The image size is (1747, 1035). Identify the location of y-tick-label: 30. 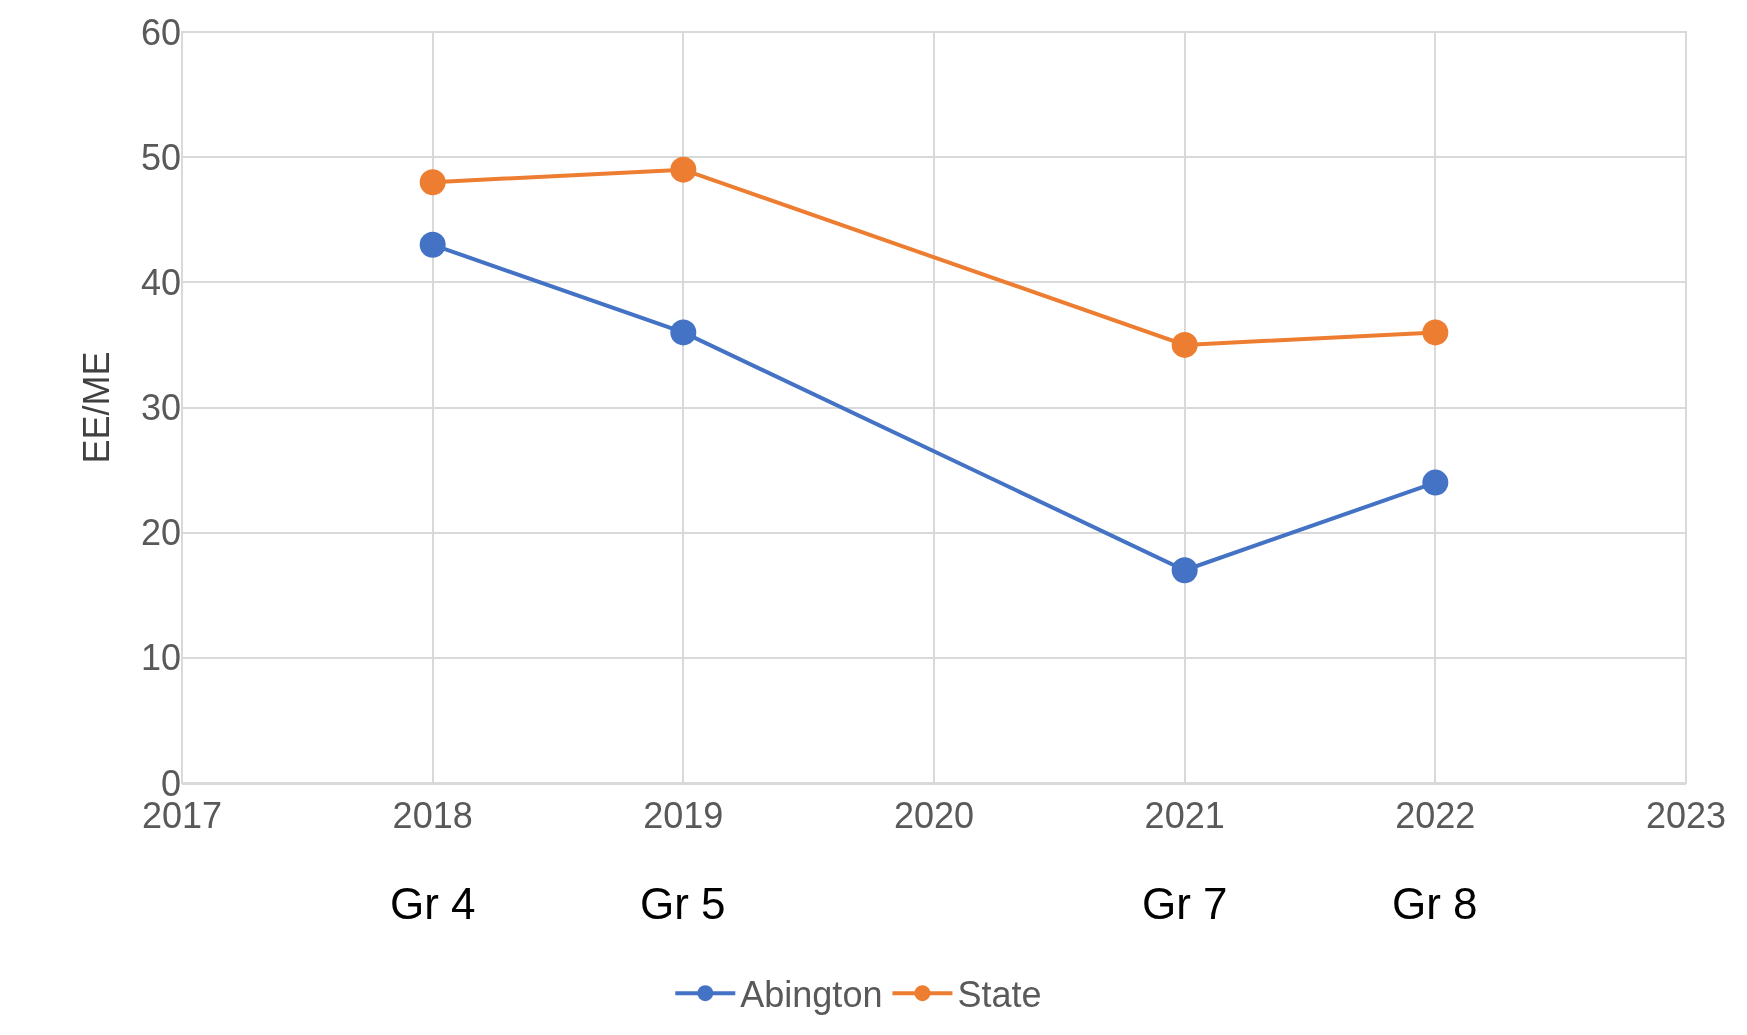
(160, 408).